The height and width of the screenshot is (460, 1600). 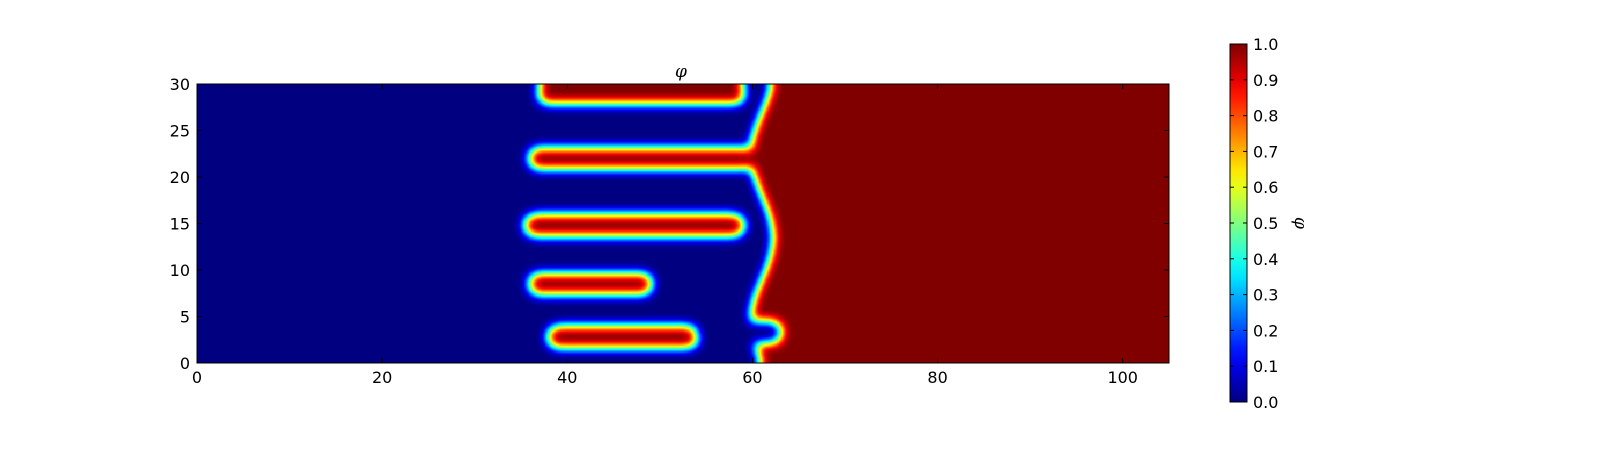 What do you see at coordinates (567, 377) in the screenshot?
I see `x-tick-label: 40` at bounding box center [567, 377].